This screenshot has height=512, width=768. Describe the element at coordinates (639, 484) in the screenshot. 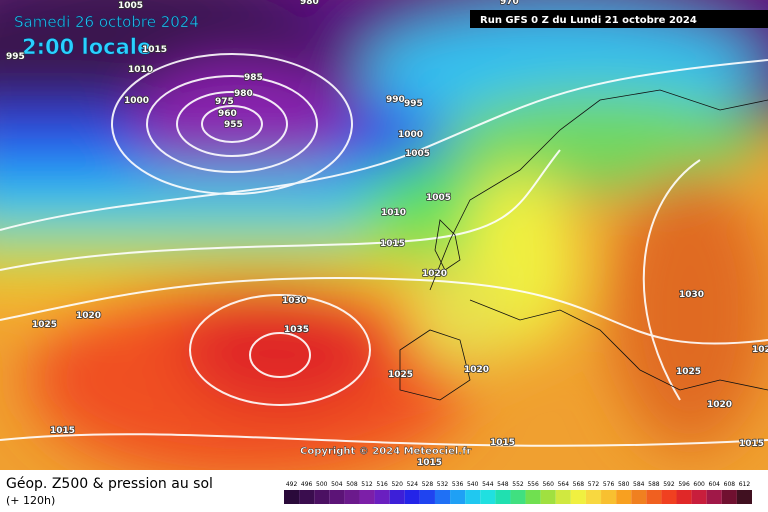

I see `legend-label: 584` at that location.